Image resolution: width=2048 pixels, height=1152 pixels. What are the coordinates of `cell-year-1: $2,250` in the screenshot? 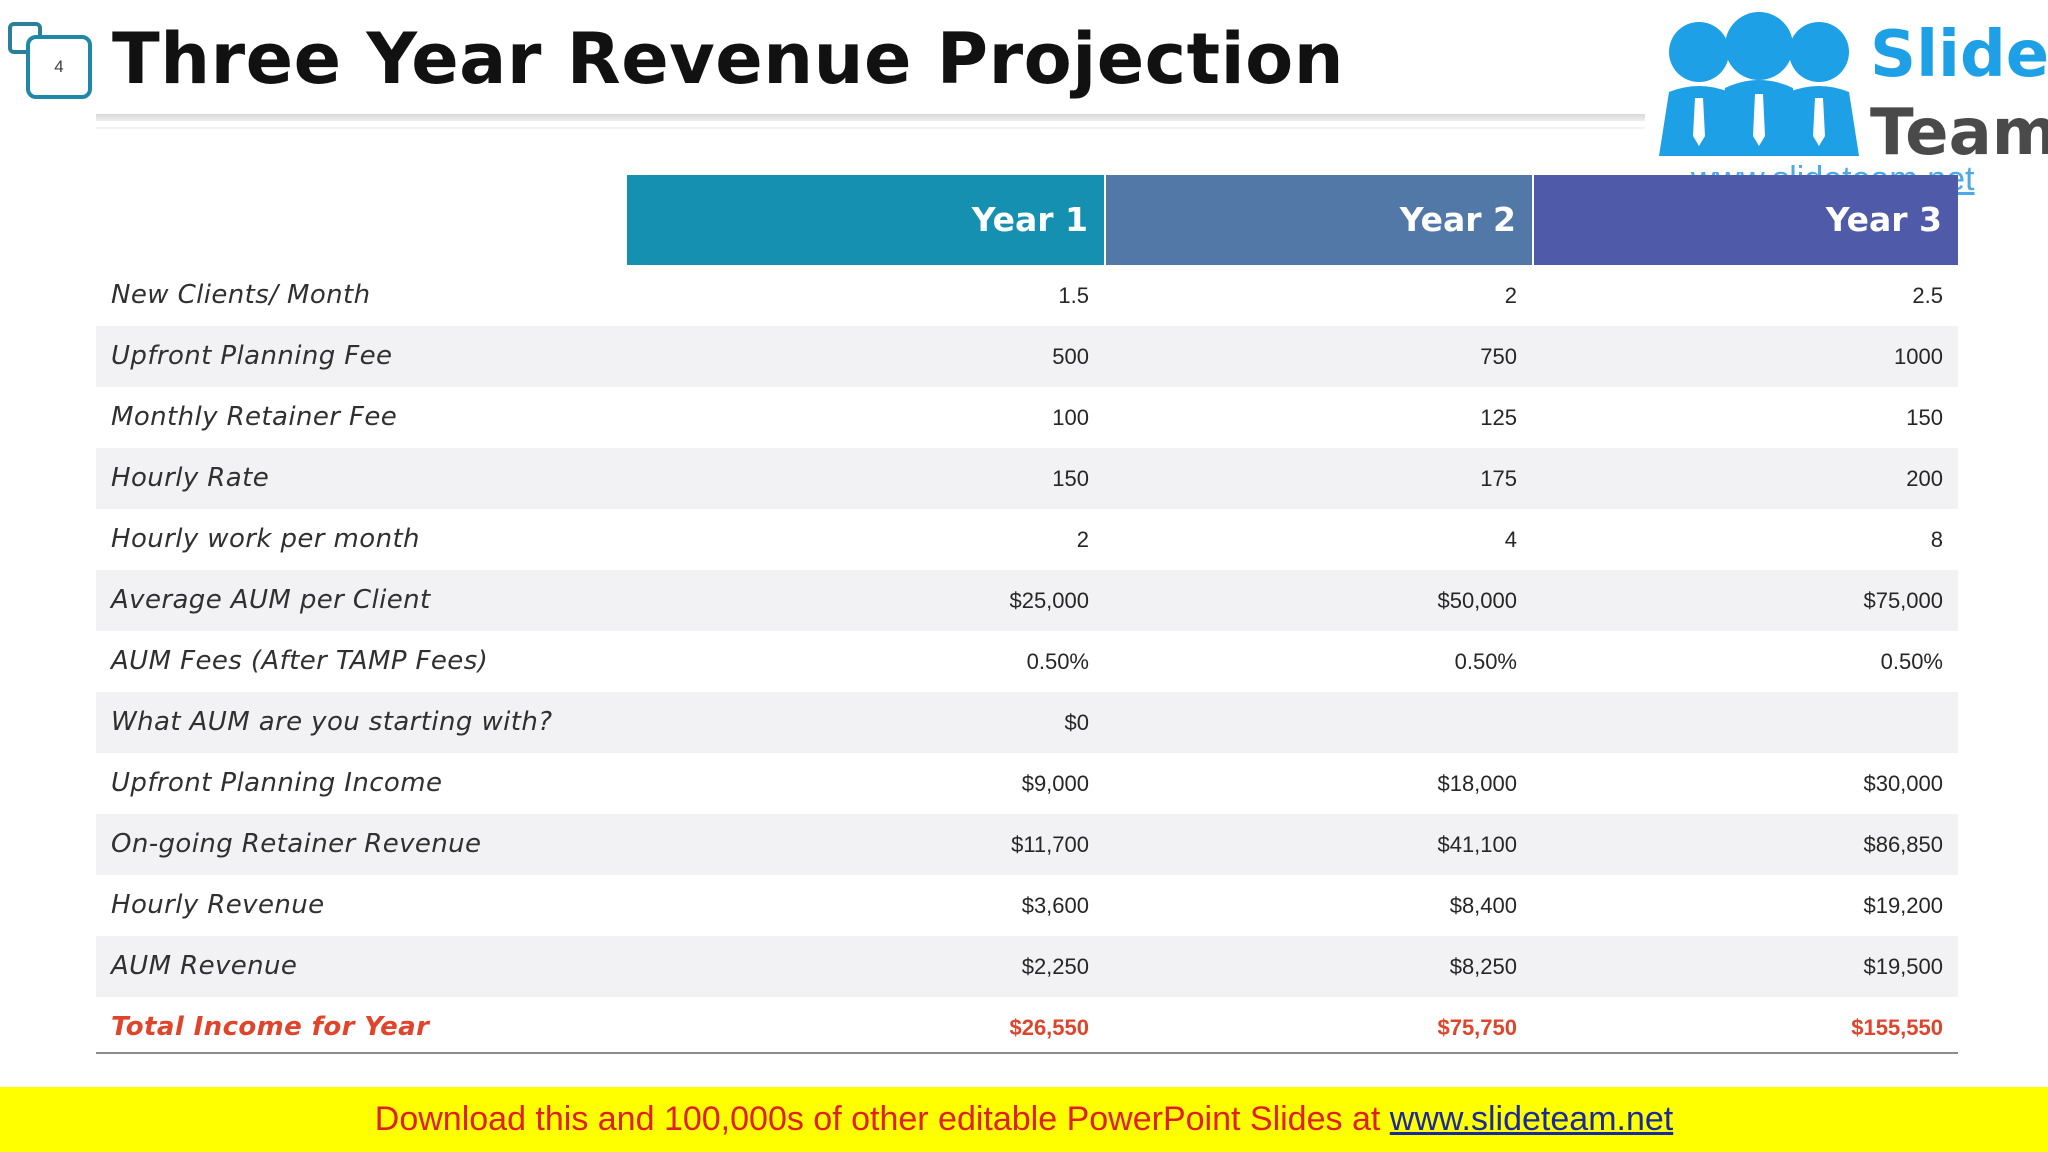 It's located at (1055, 966).